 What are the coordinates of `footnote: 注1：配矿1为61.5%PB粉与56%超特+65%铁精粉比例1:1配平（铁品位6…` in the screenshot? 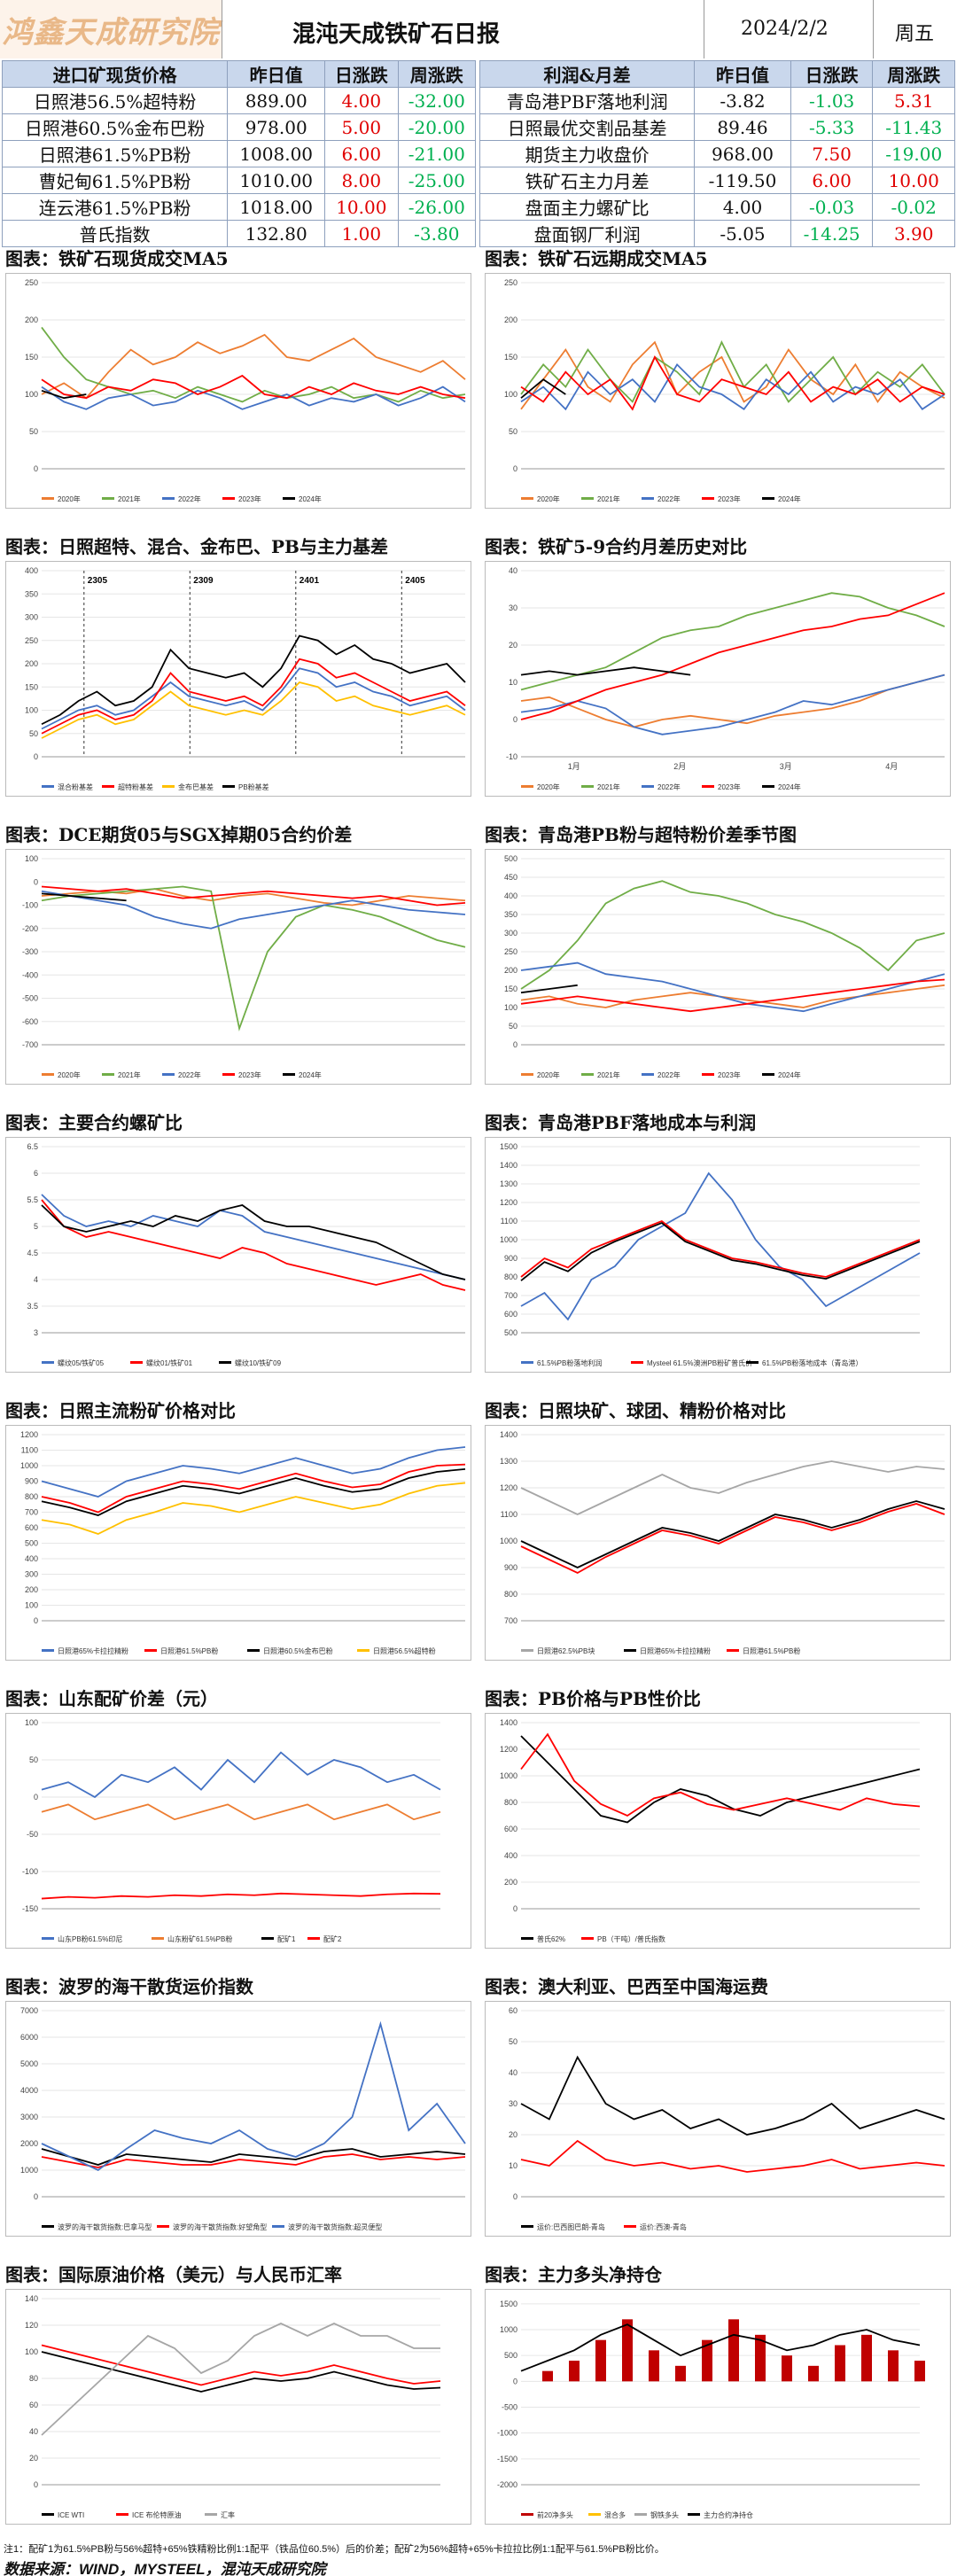 It's located at (334, 2550).